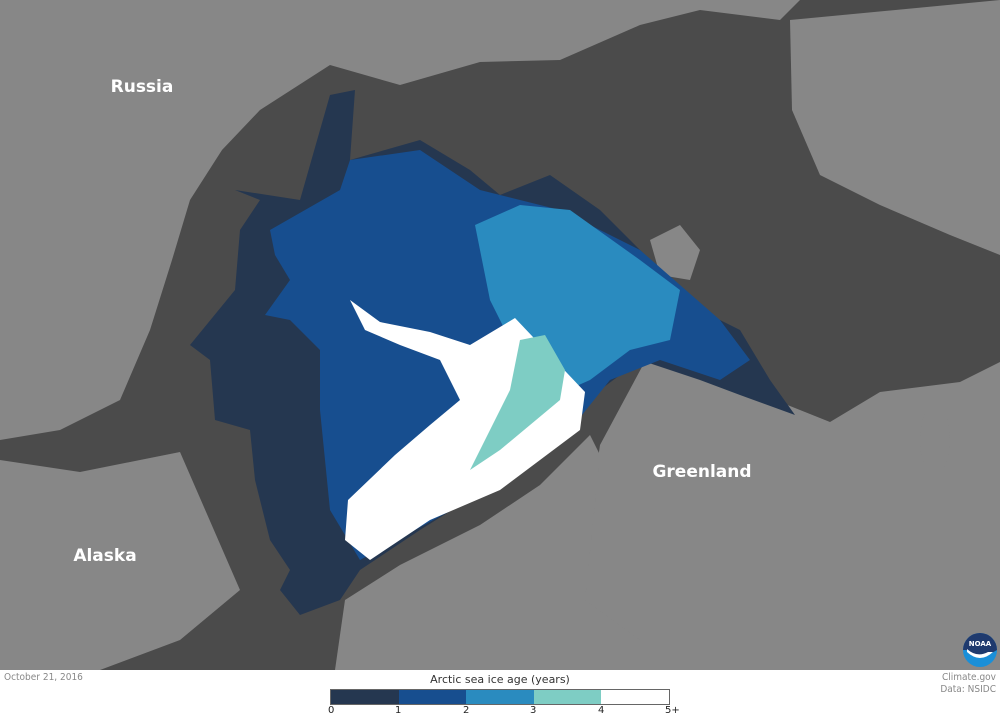 Image resolution: width=1000 pixels, height=720 pixels. Describe the element at coordinates (398, 710) in the screenshot. I see `legend-tick: 1` at that location.